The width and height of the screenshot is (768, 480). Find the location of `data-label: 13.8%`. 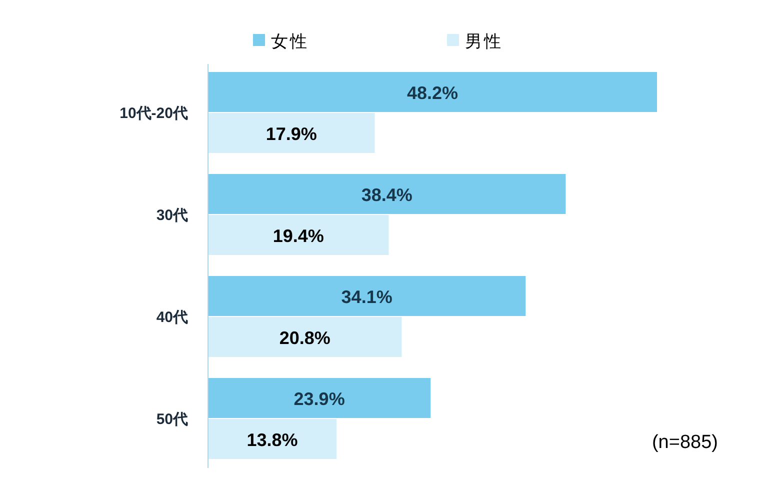

data-label: 13.8% is located at coordinates (272, 440).